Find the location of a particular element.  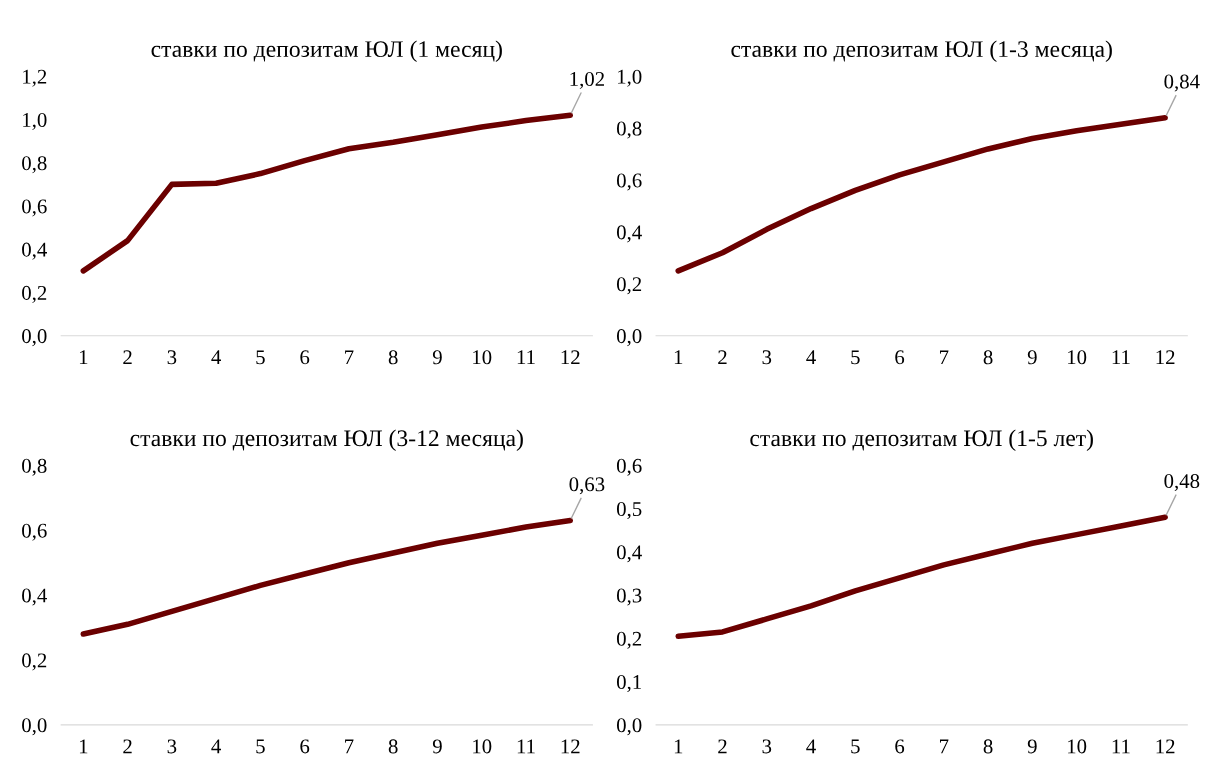

y-tick-label: 0,1 is located at coordinates (628, 683).